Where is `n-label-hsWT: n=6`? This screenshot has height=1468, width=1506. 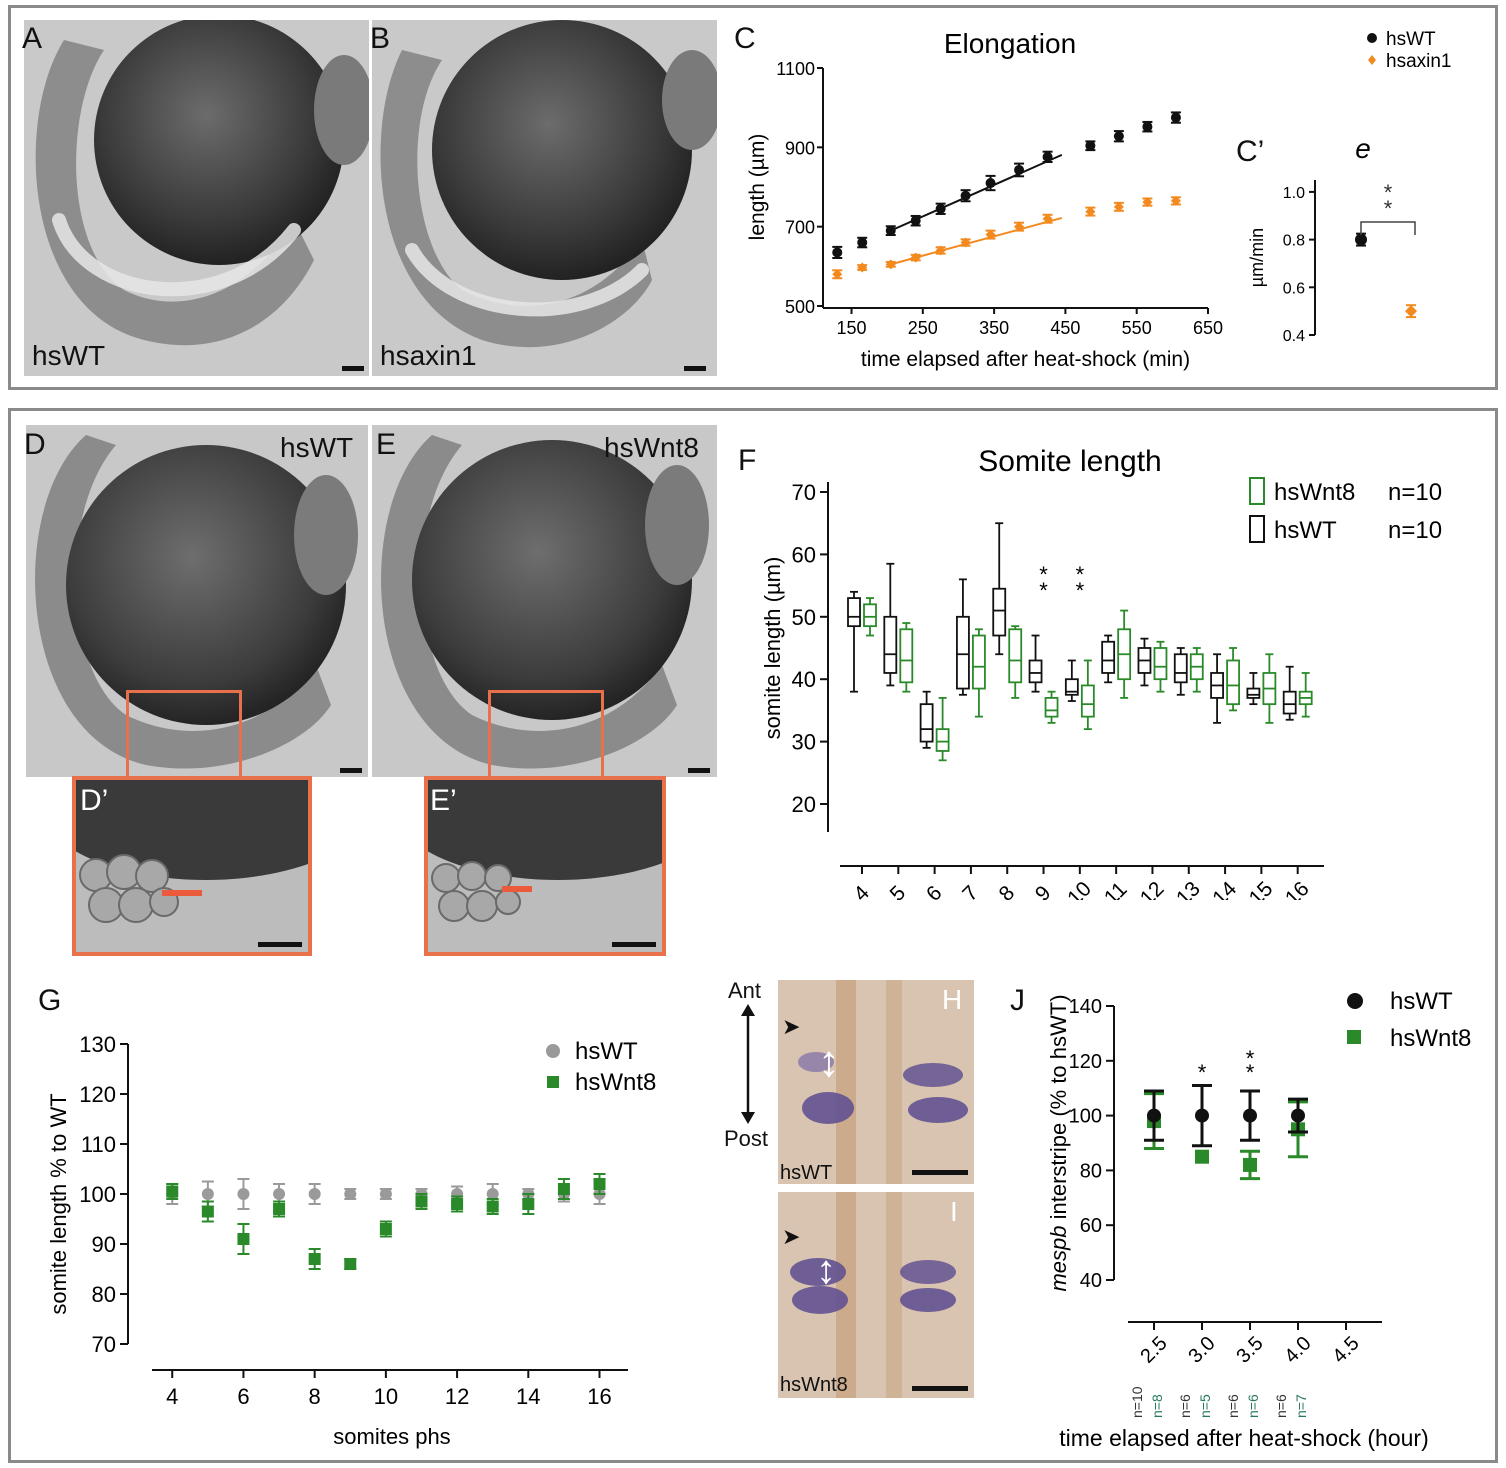 n-label-hsWT: n=6 is located at coordinates (1281, 1406).